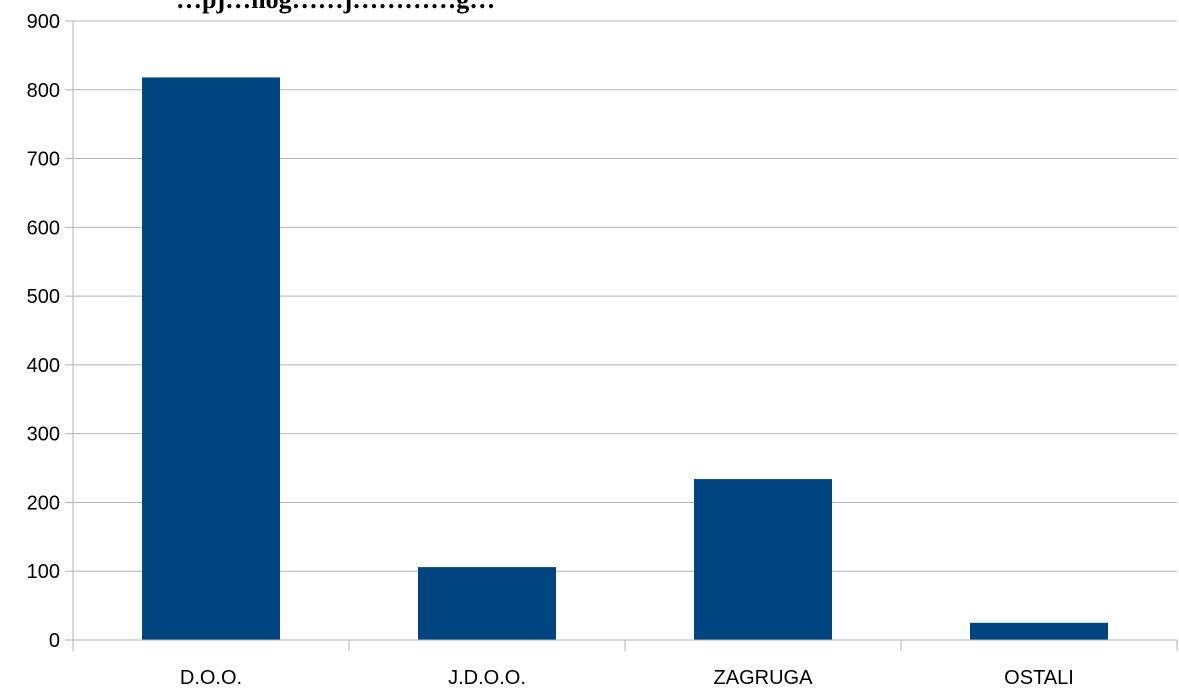  What do you see at coordinates (54, 641) in the screenshot?
I see `y-tick-label: 0` at bounding box center [54, 641].